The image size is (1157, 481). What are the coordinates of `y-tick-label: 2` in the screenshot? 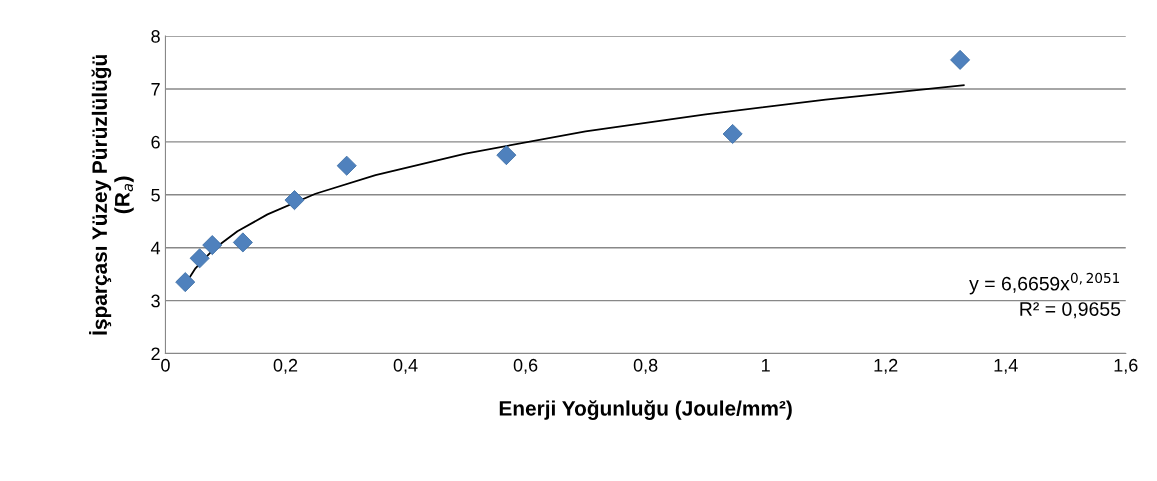 It's located at (155, 354).